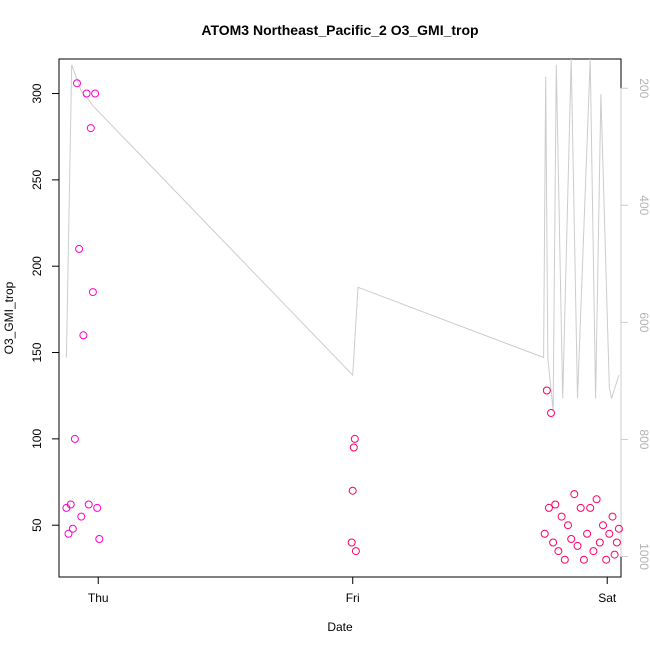 Image resolution: width=650 pixels, height=650 pixels. I want to click on y2-tick-label: 1000, so click(643, 556).